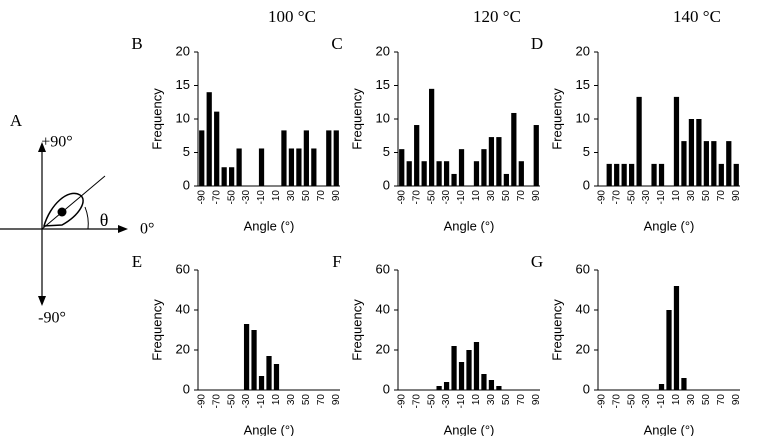  What do you see at coordinates (56, 142) in the screenshot?
I see `axis-label: +90°` at bounding box center [56, 142].